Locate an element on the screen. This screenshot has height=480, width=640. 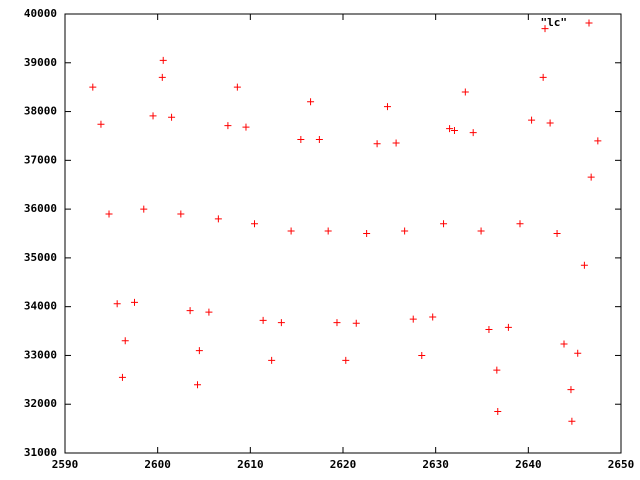
y-tick-label: 35000 is located at coordinates (40, 257).